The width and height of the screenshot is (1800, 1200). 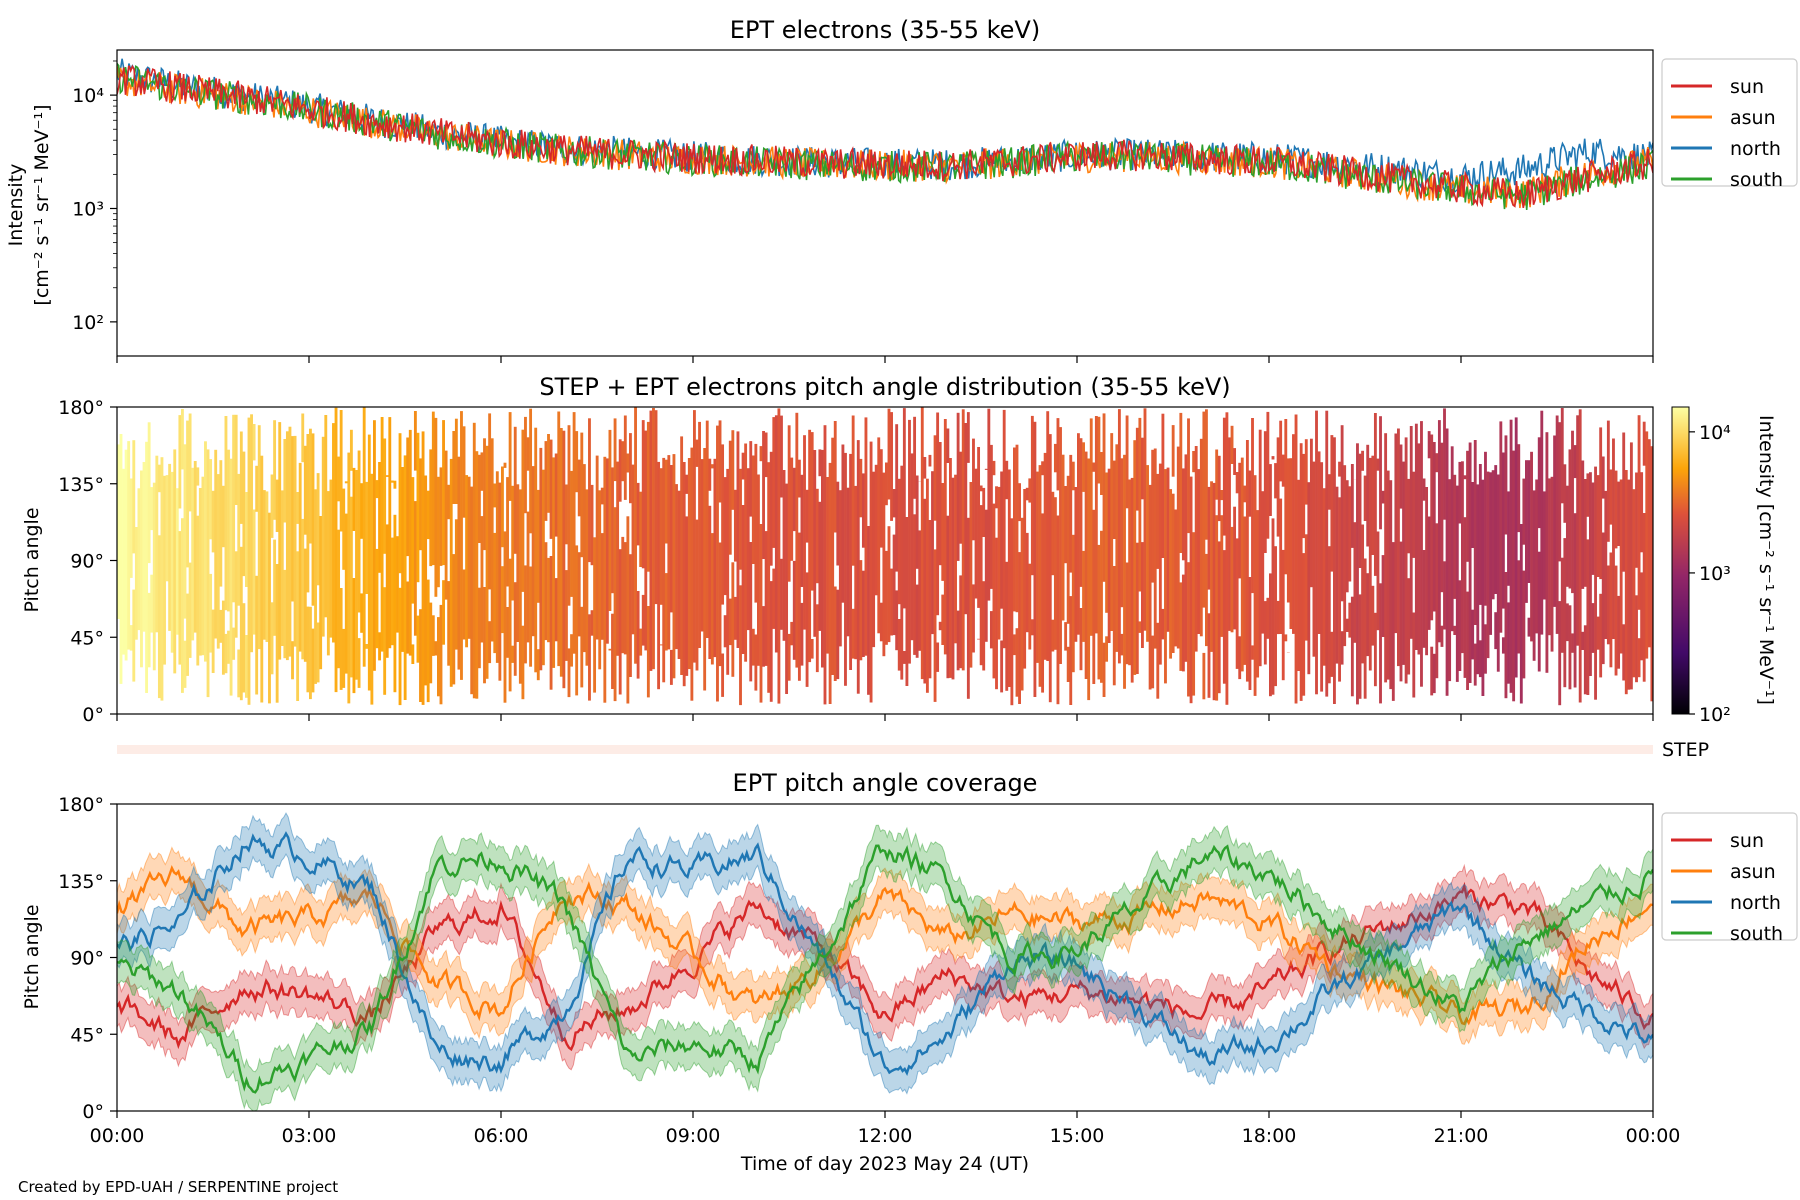 I want to click on coverage-ylabel: Pitch angle, so click(x=32, y=956).